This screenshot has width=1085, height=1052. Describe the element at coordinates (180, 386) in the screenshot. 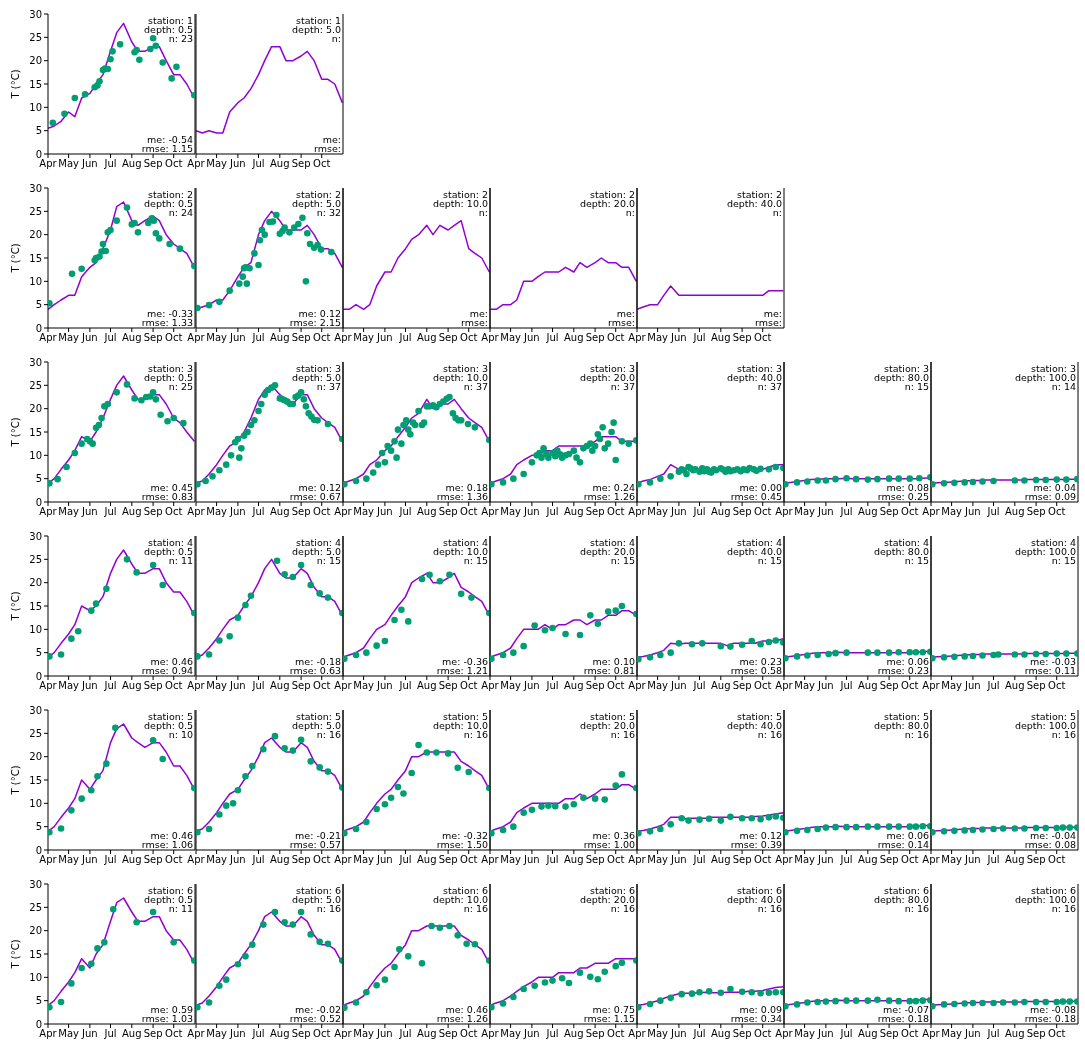

I see `annotation: n: 25` at that location.